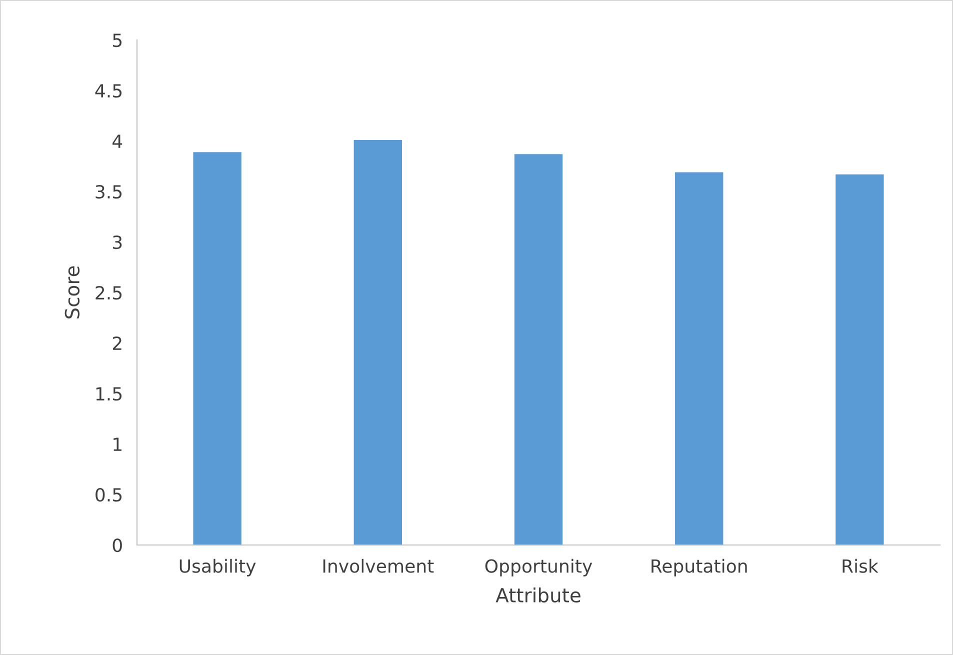 The height and width of the screenshot is (655, 953). I want to click on y-tick-label: 0.5, so click(109, 495).